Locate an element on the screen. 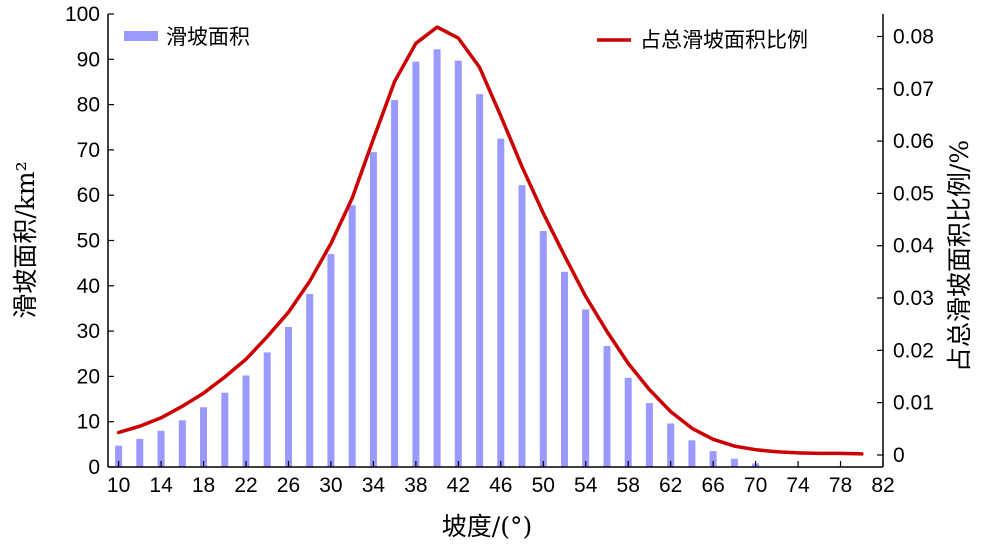 Image resolution: width=1000 pixels, height=544 pixels. x-tick-label: 14 is located at coordinates (161, 485).